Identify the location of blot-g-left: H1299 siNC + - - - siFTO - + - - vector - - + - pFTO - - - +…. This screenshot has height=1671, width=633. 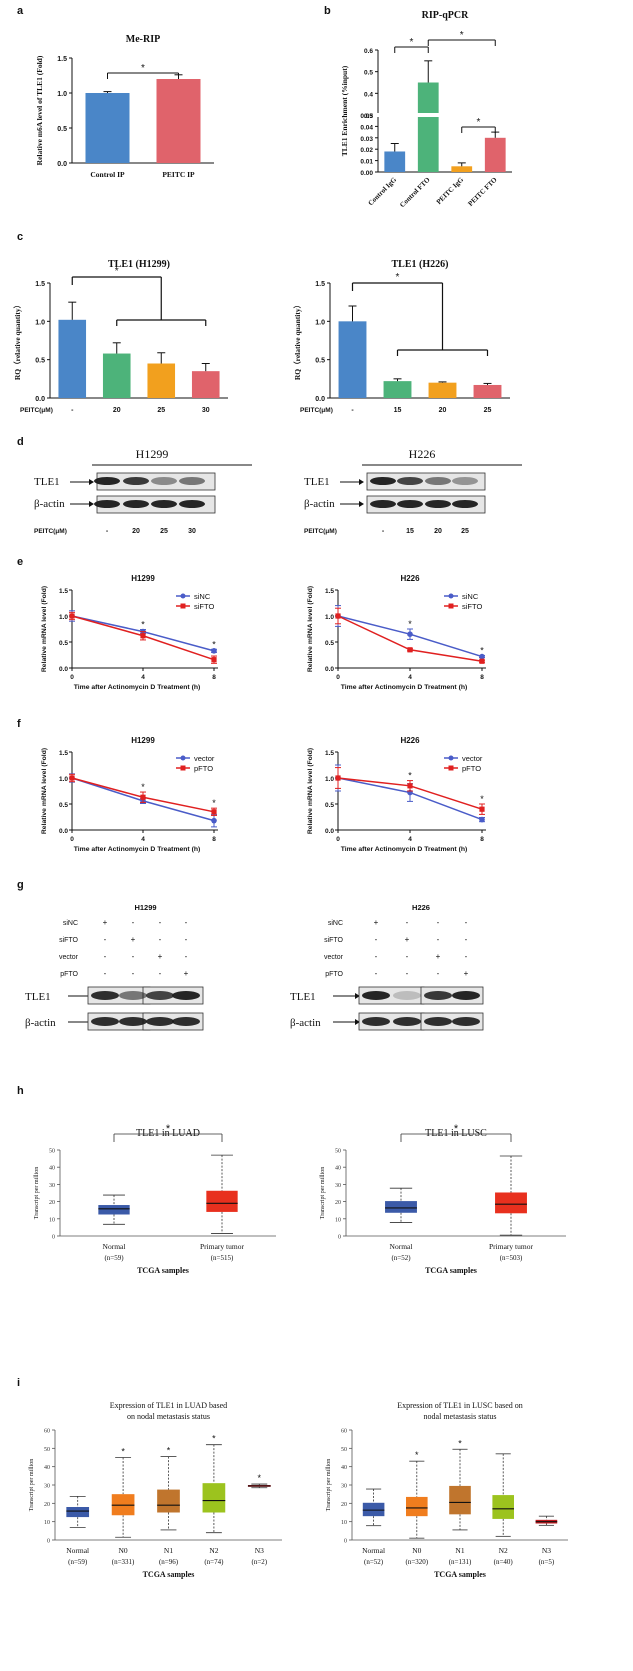
(114, 967).